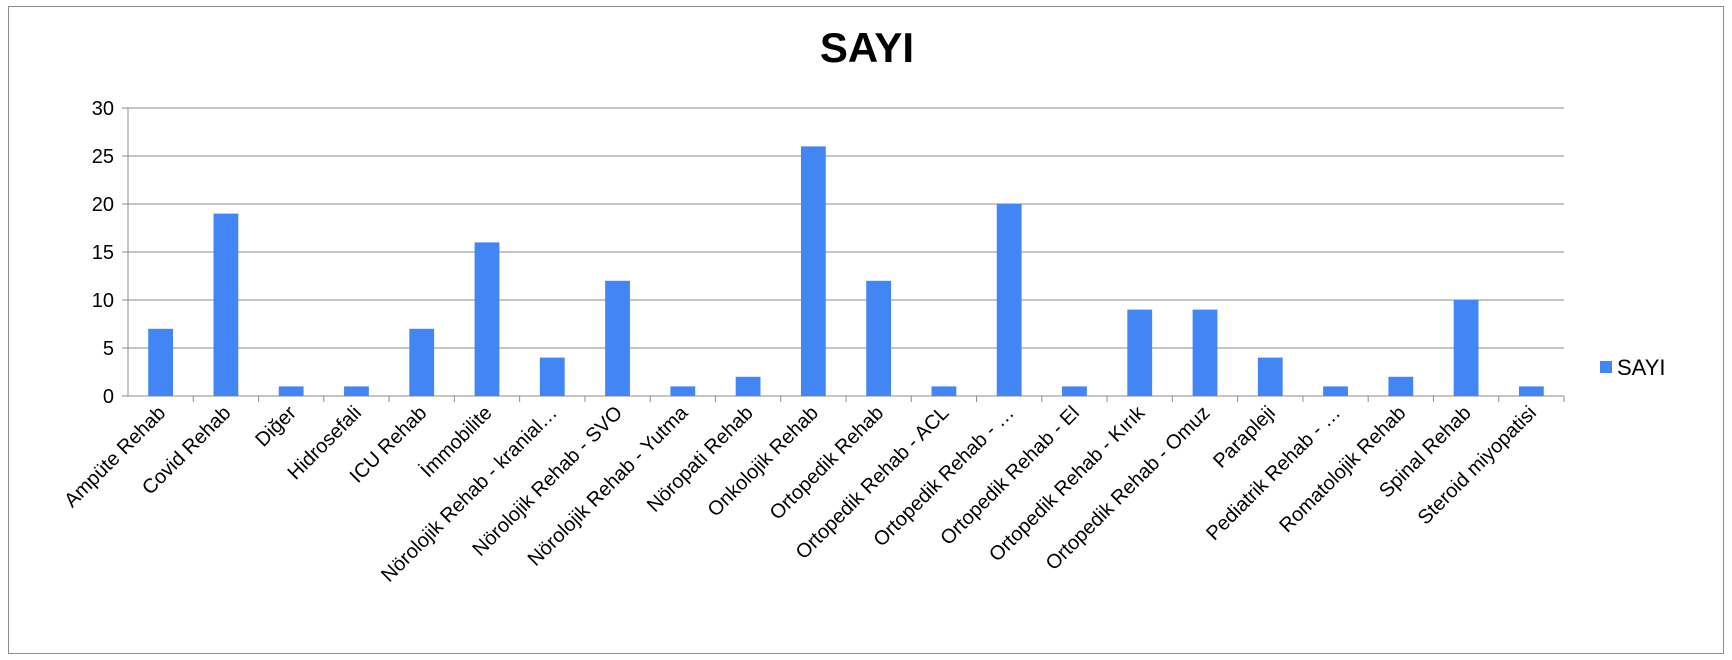  I want to click on y-tick-label: 5, so click(108, 349).